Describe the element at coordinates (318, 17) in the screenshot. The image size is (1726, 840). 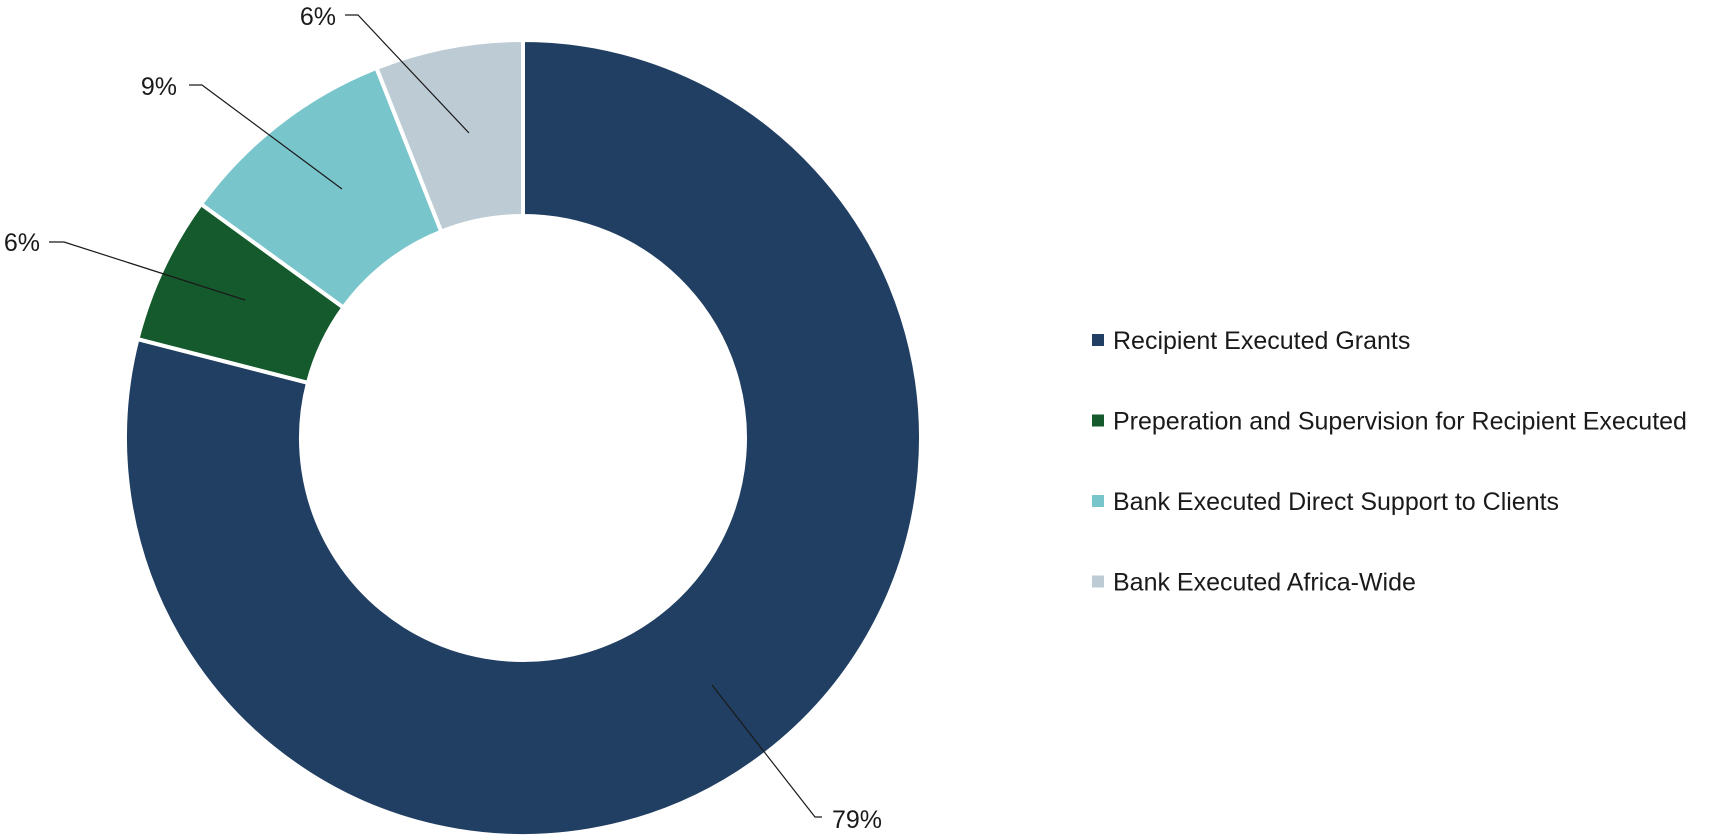
I see `data-label-bank-executed-africa-wide: 6%` at that location.